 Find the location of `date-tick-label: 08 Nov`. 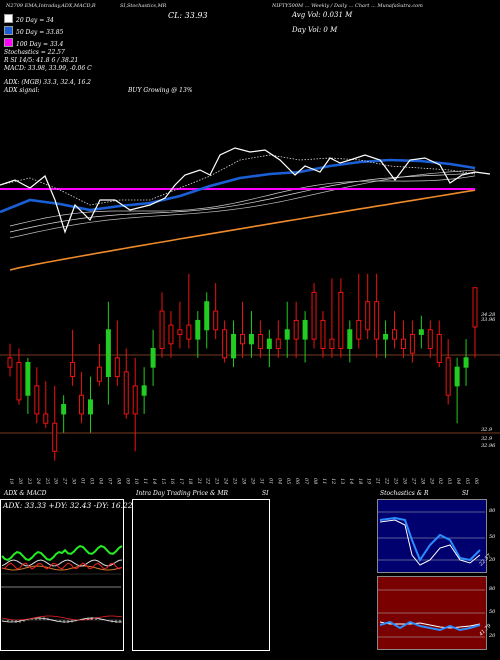

date-tick-label: 08 Nov is located at coordinates (315, 481).